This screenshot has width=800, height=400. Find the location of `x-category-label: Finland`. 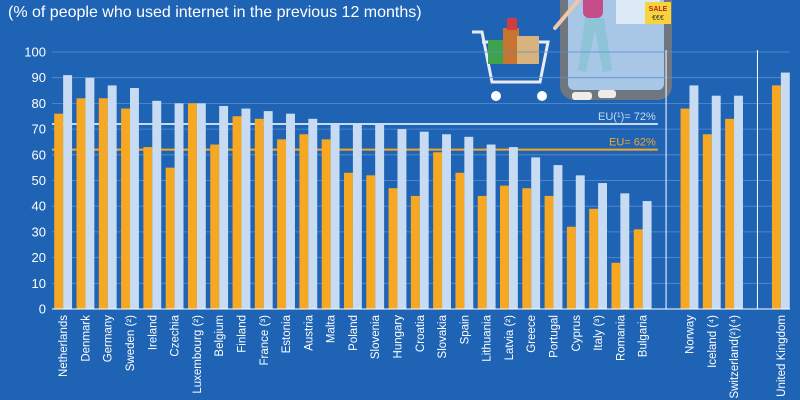

x-category-label: Finland is located at coordinates (242, 334).